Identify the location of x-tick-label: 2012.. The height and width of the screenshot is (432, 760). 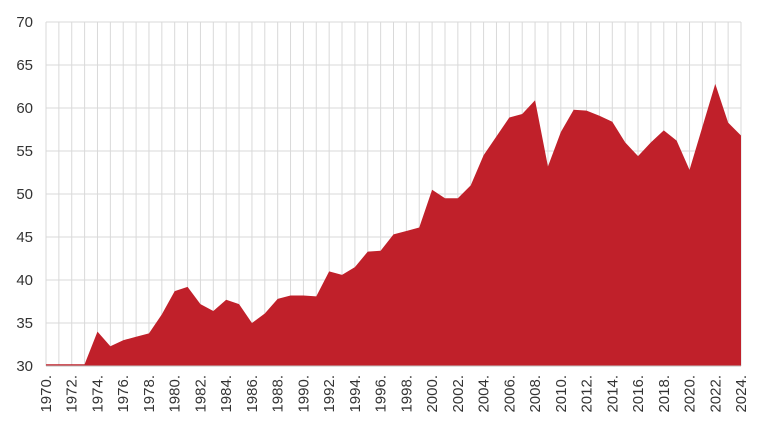
(587, 394).